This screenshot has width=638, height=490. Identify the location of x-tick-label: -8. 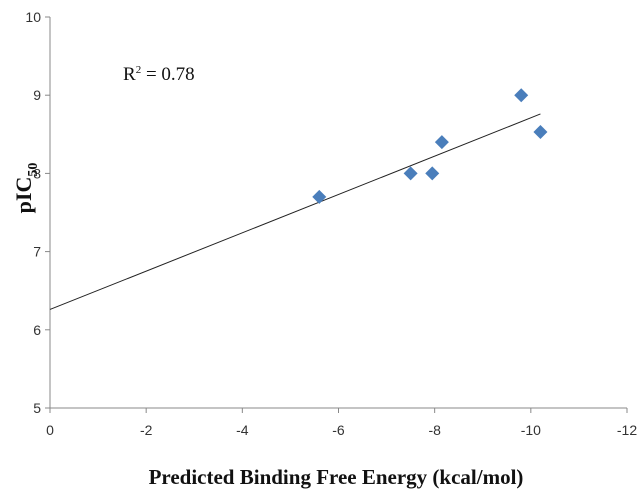
(434, 430).